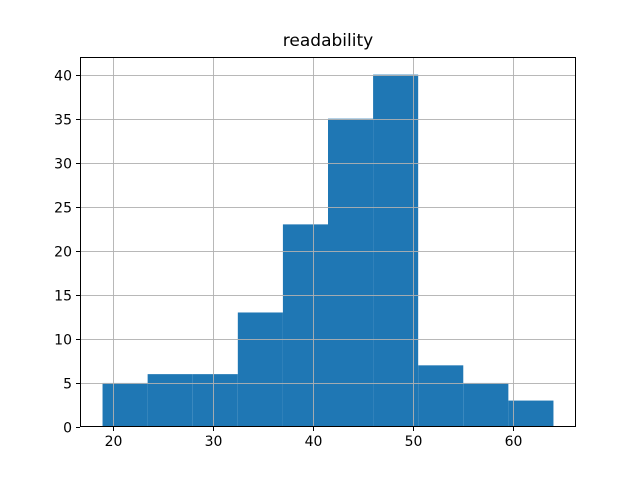  What do you see at coordinates (67, 385) in the screenshot?
I see `y-tick-label: 5` at bounding box center [67, 385].